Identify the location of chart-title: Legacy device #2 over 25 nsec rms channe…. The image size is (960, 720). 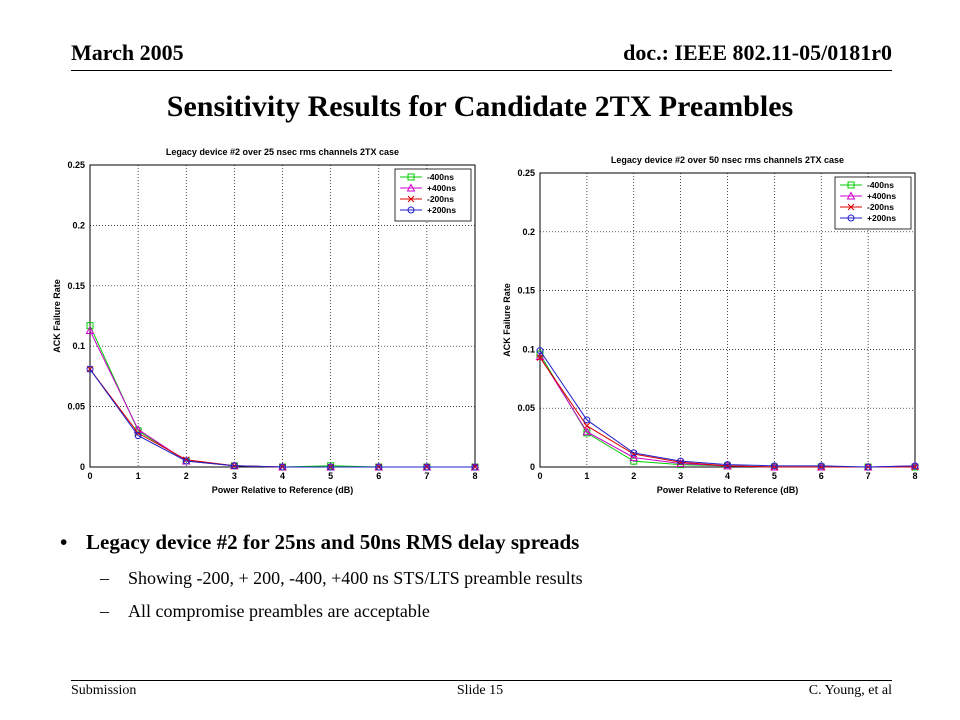
(282, 152).